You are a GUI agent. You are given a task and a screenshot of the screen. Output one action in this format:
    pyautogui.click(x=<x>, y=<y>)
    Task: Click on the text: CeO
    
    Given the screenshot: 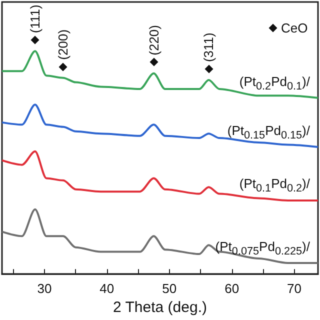 What is the action you would take?
    pyautogui.click(x=294, y=28)
    